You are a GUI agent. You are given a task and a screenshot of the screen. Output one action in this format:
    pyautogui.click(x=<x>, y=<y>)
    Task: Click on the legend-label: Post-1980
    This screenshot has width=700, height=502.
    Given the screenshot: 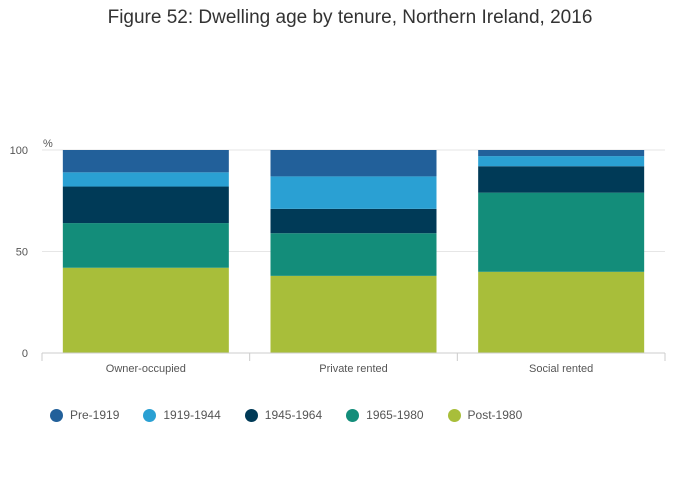 What is the action you would take?
    pyautogui.click(x=495, y=415)
    